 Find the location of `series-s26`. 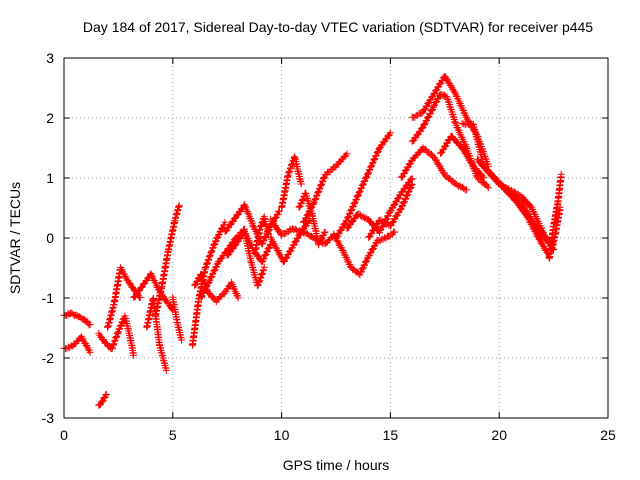

series-s26 is located at coordinates (434, 169).